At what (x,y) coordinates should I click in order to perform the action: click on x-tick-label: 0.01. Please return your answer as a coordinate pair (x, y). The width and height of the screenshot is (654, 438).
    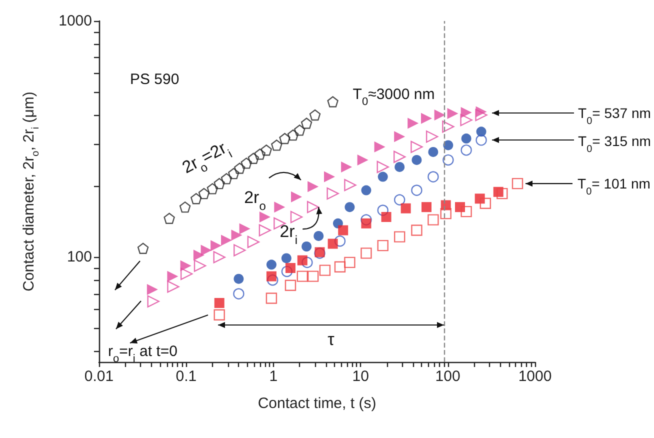
    Looking at the image, I should click on (99, 376).